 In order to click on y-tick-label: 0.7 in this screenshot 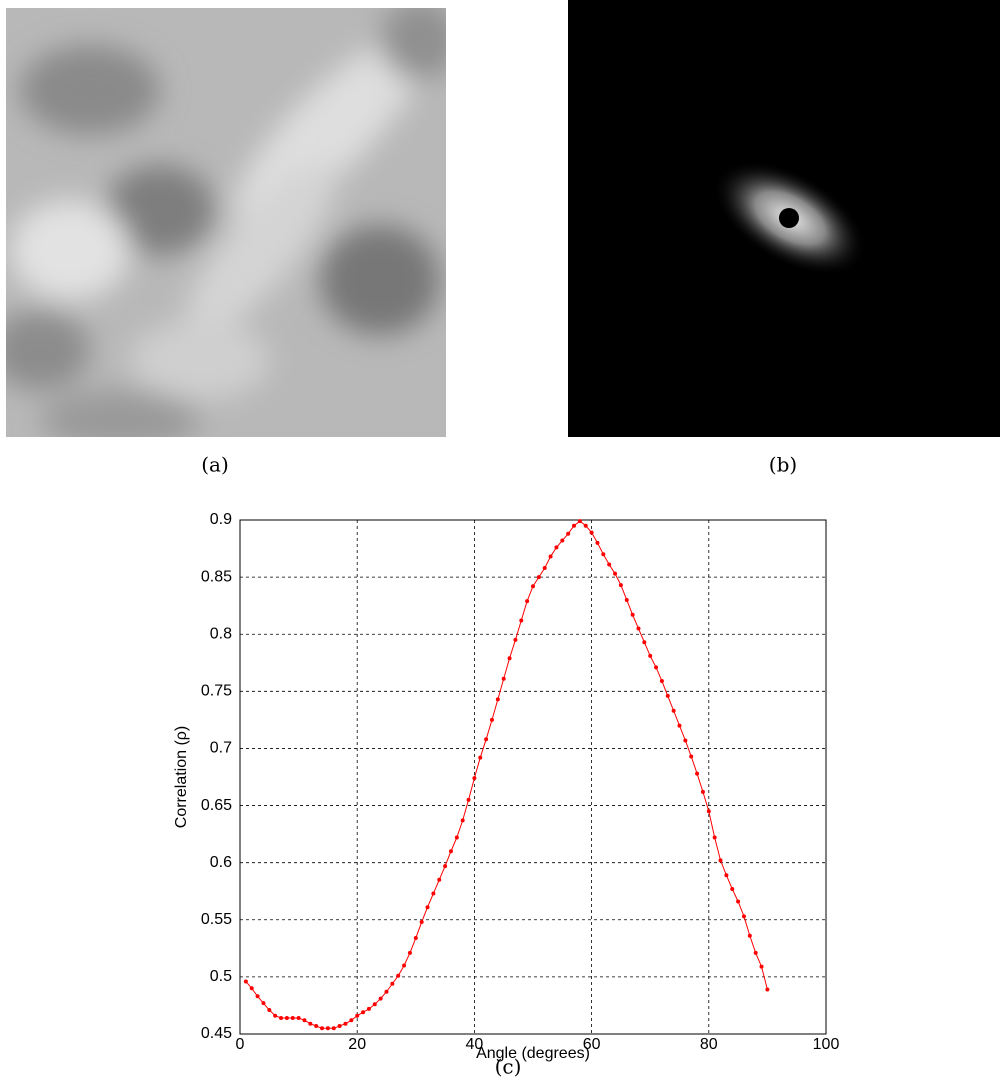, I will do `click(221, 748)`.